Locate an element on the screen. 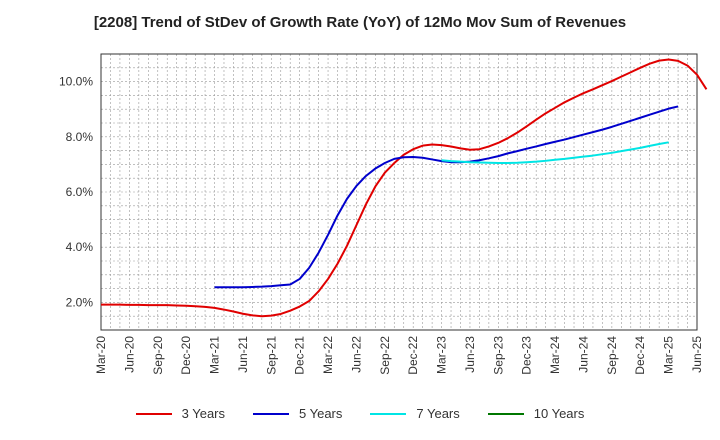  x-tick-label: Dec-24 is located at coordinates (640, 355).